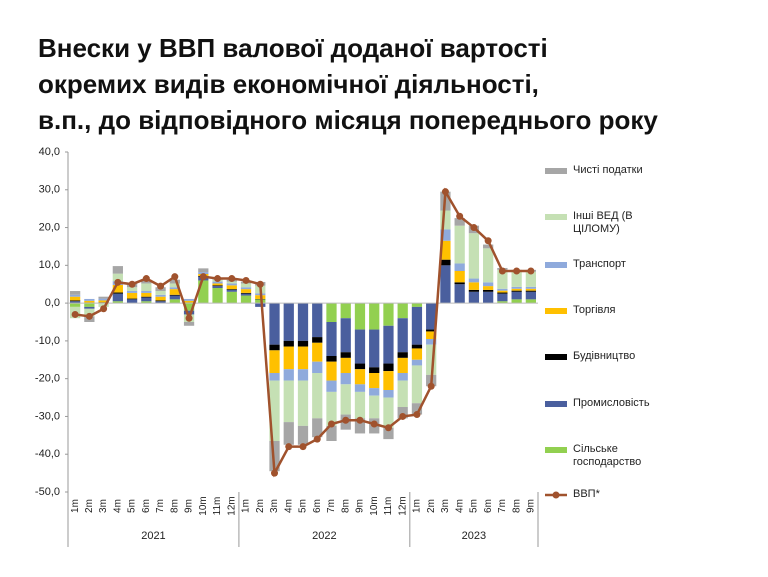 This screenshot has width=768, height=577. What do you see at coordinates (603, 222) in the screenshot?
I see `legend-label: Інші ВЕД (В ЦІЛОМУ)` at bounding box center [603, 222].